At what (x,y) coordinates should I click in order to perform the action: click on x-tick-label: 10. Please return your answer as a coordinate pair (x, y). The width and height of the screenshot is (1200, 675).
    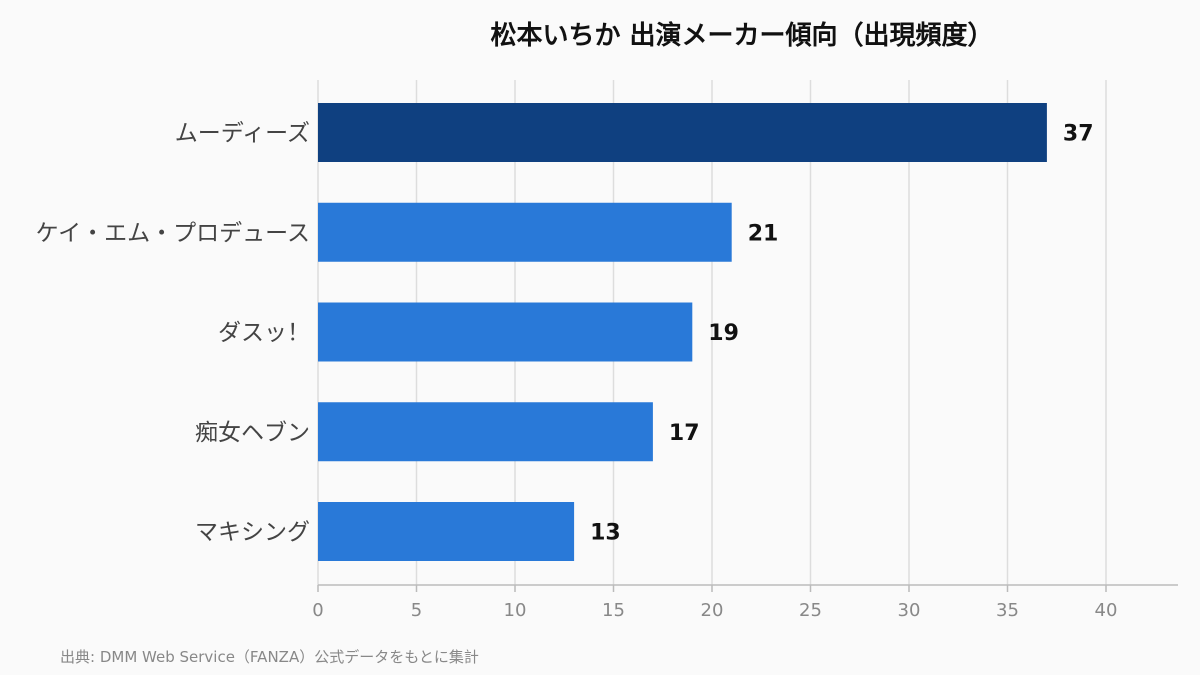
    Looking at the image, I should click on (515, 610).